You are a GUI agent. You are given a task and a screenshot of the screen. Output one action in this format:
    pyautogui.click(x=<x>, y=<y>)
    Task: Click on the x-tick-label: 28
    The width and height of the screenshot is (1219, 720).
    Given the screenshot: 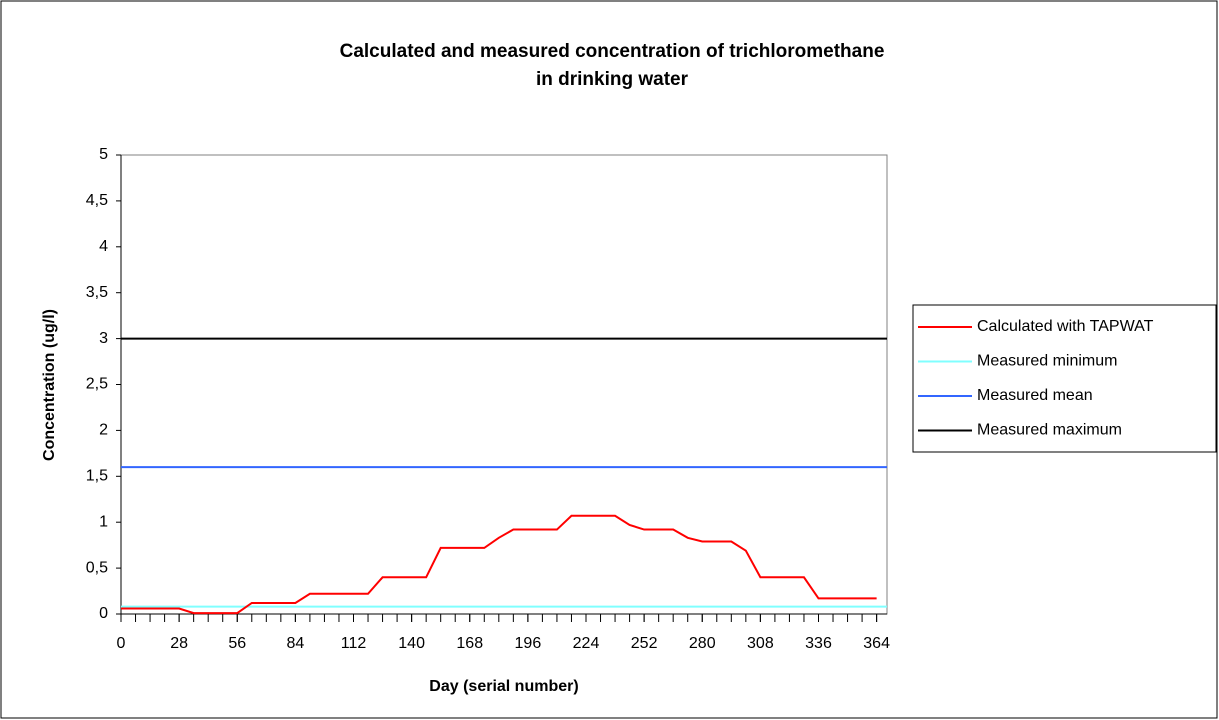 What is the action you would take?
    pyautogui.click(x=179, y=643)
    